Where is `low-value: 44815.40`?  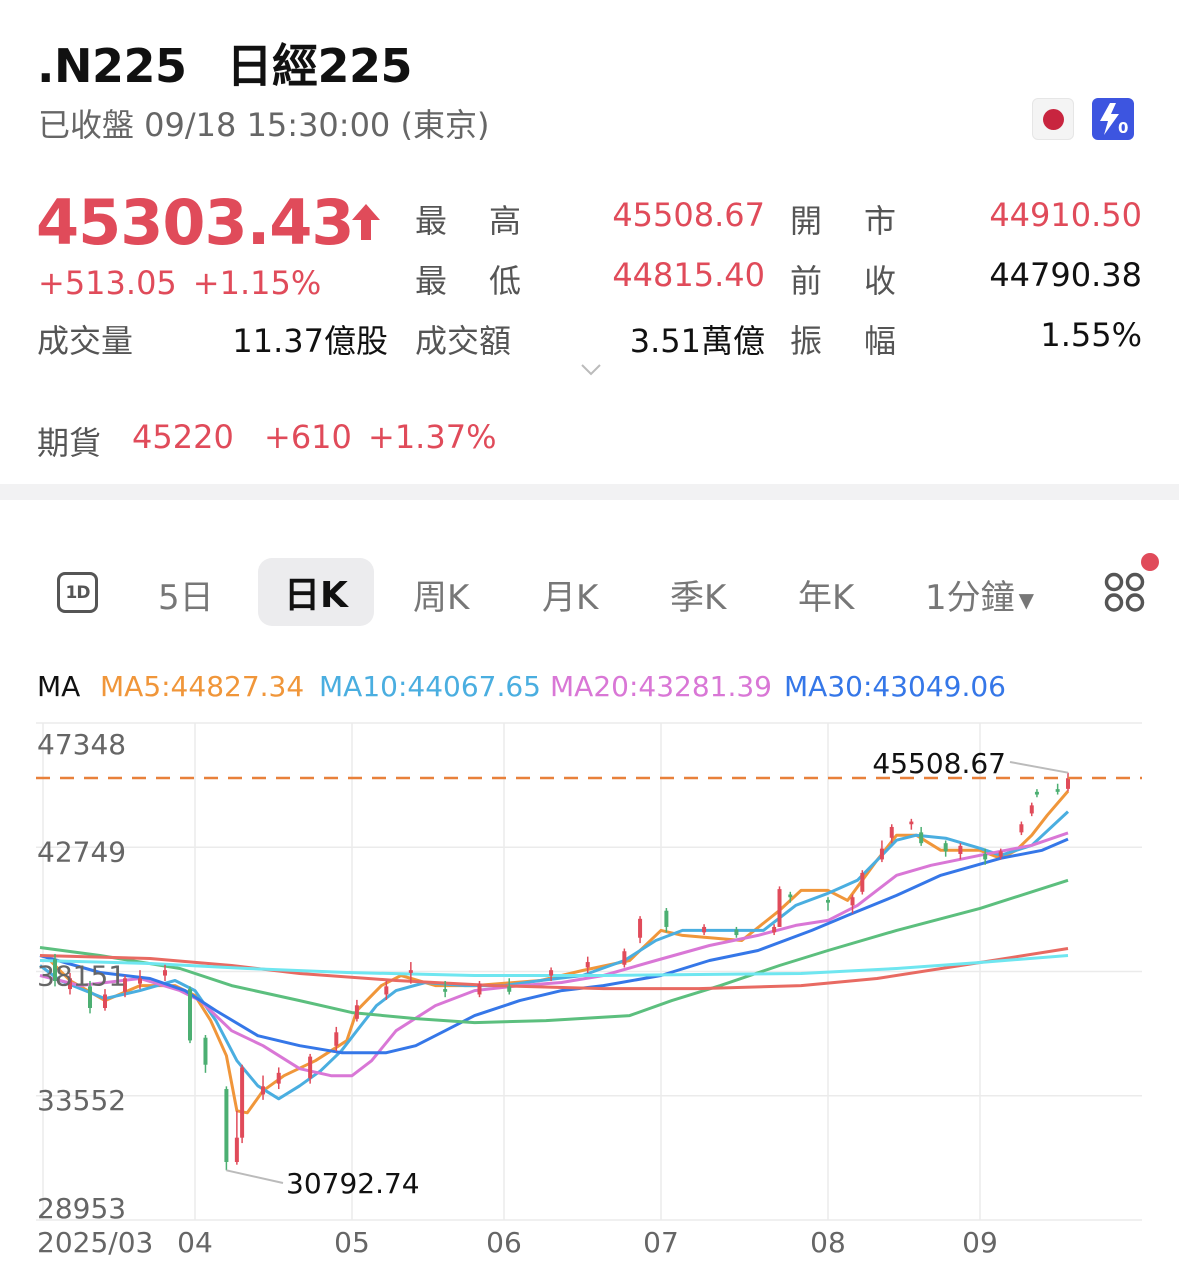
low-value: 44815.40 is located at coordinates (688, 275).